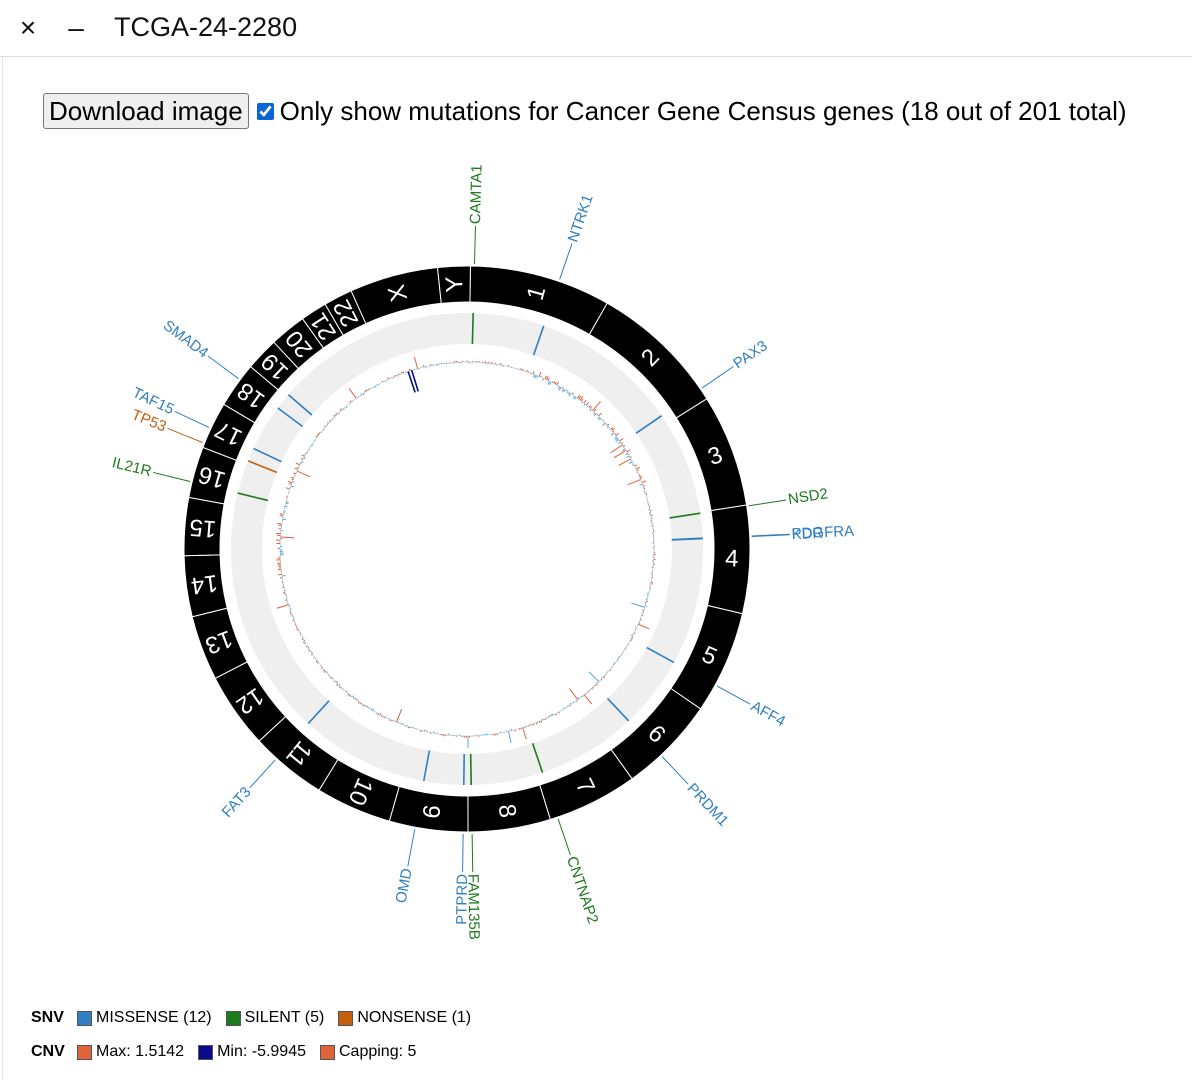  What do you see at coordinates (462, 899) in the screenshot?
I see `gene-label: PTPRD` at bounding box center [462, 899].